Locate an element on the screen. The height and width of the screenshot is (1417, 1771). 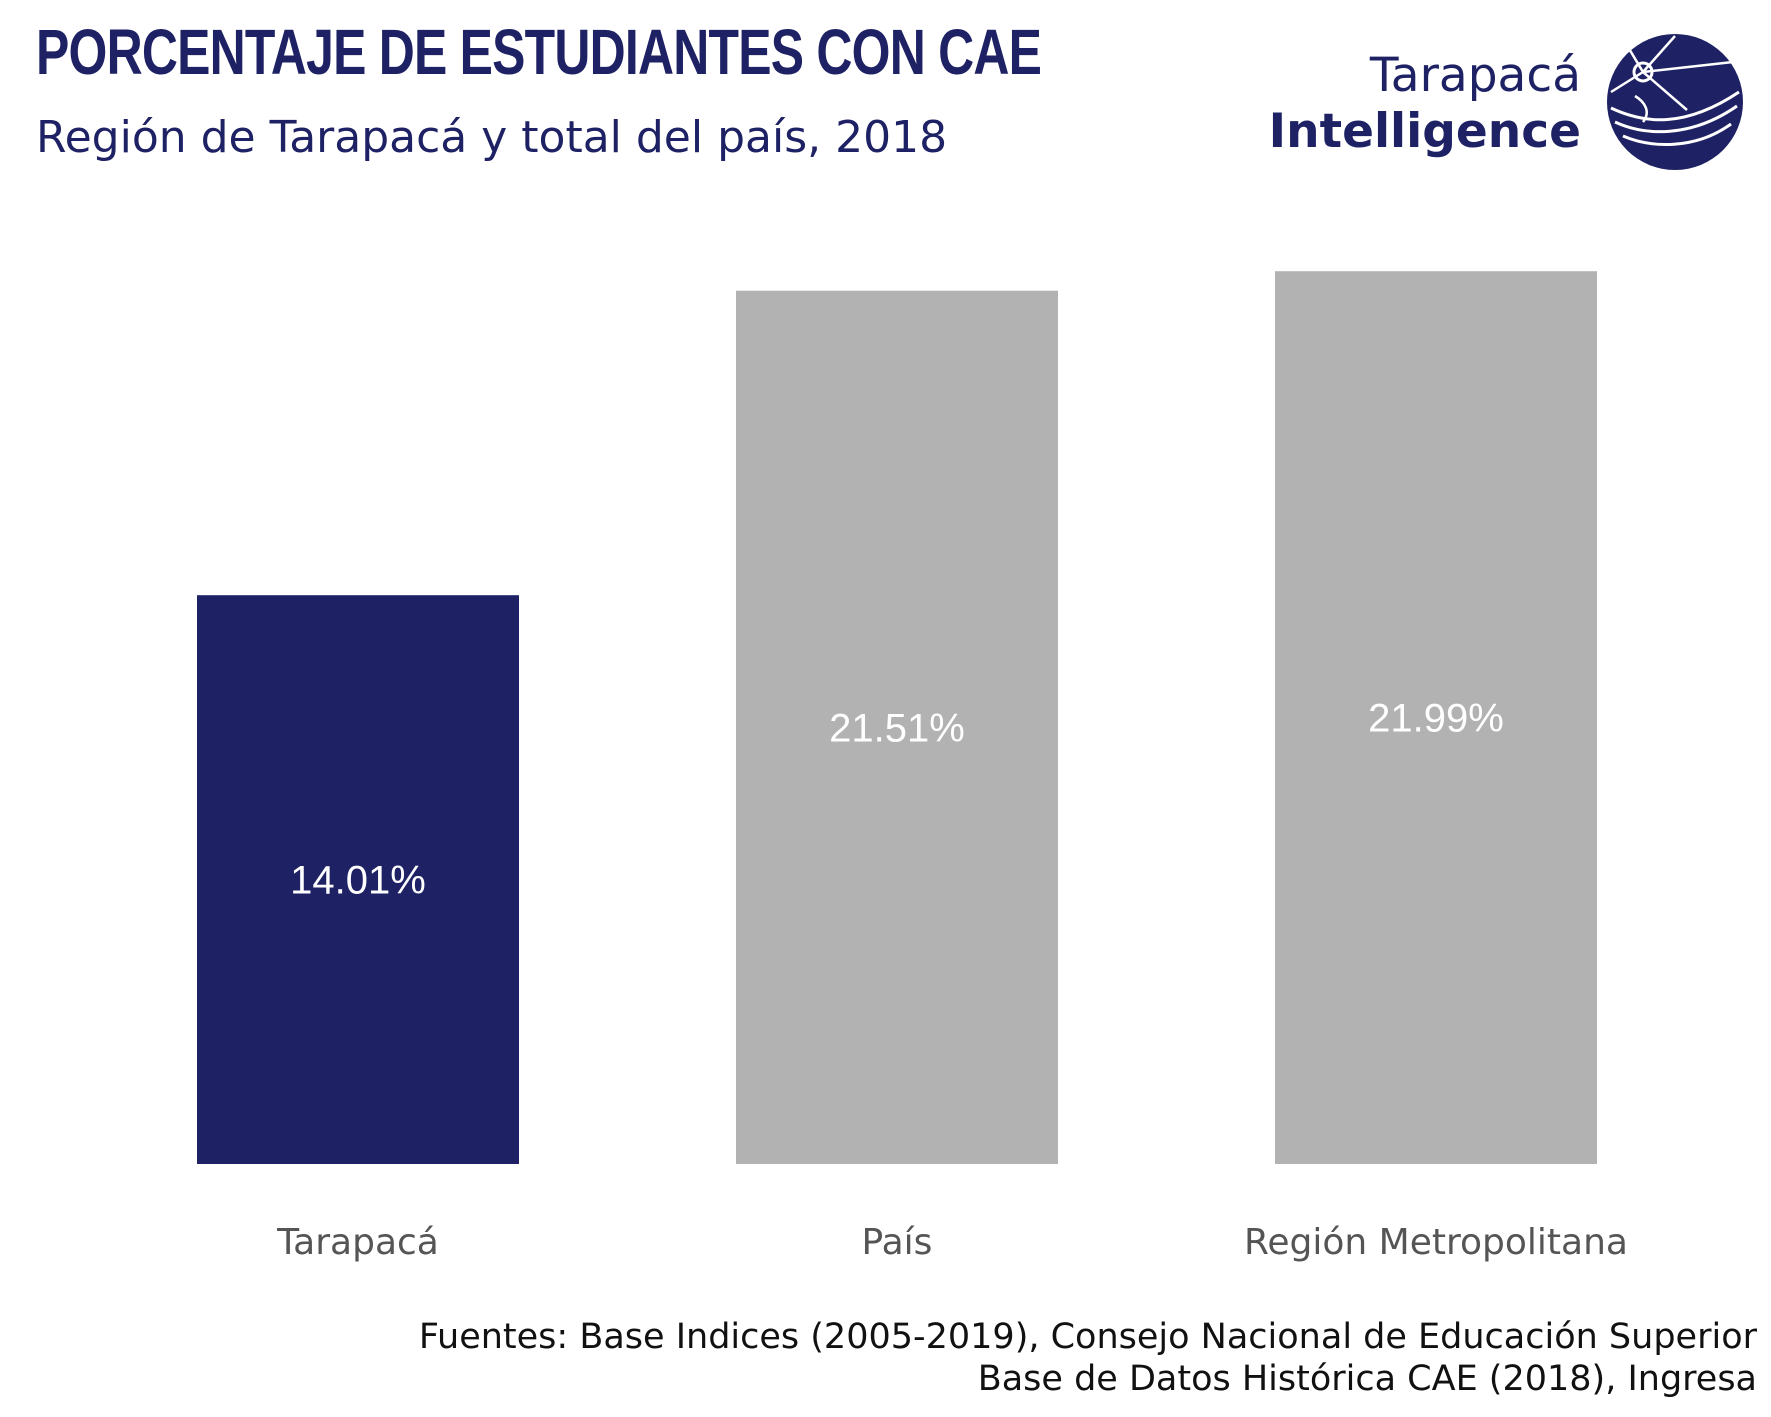
chart-title: PORCENTAJE DE ESTUDIANTES CON CAE is located at coordinates (539, 52).